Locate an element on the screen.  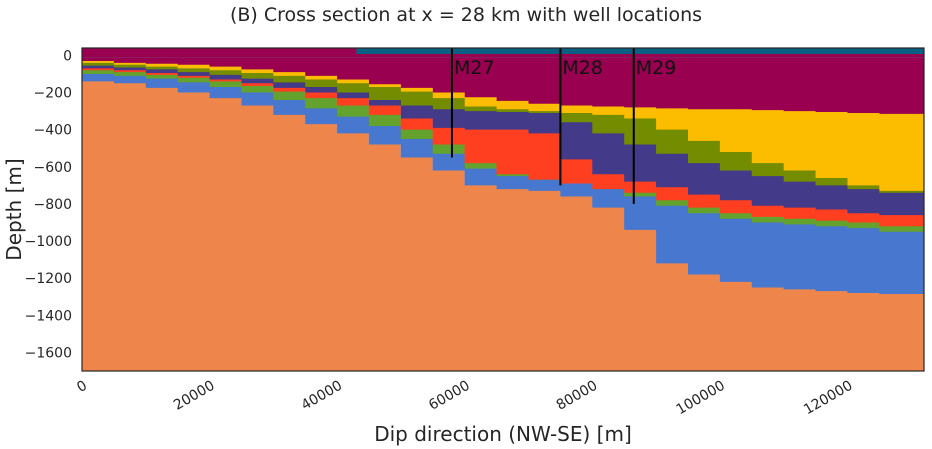
well-label-m29: M29 is located at coordinates (656, 68).